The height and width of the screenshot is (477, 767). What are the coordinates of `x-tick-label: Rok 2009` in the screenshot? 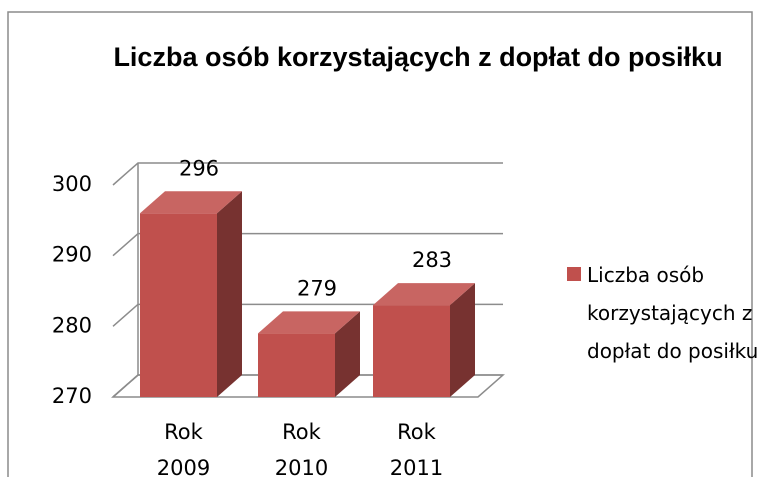 It's located at (183, 448).